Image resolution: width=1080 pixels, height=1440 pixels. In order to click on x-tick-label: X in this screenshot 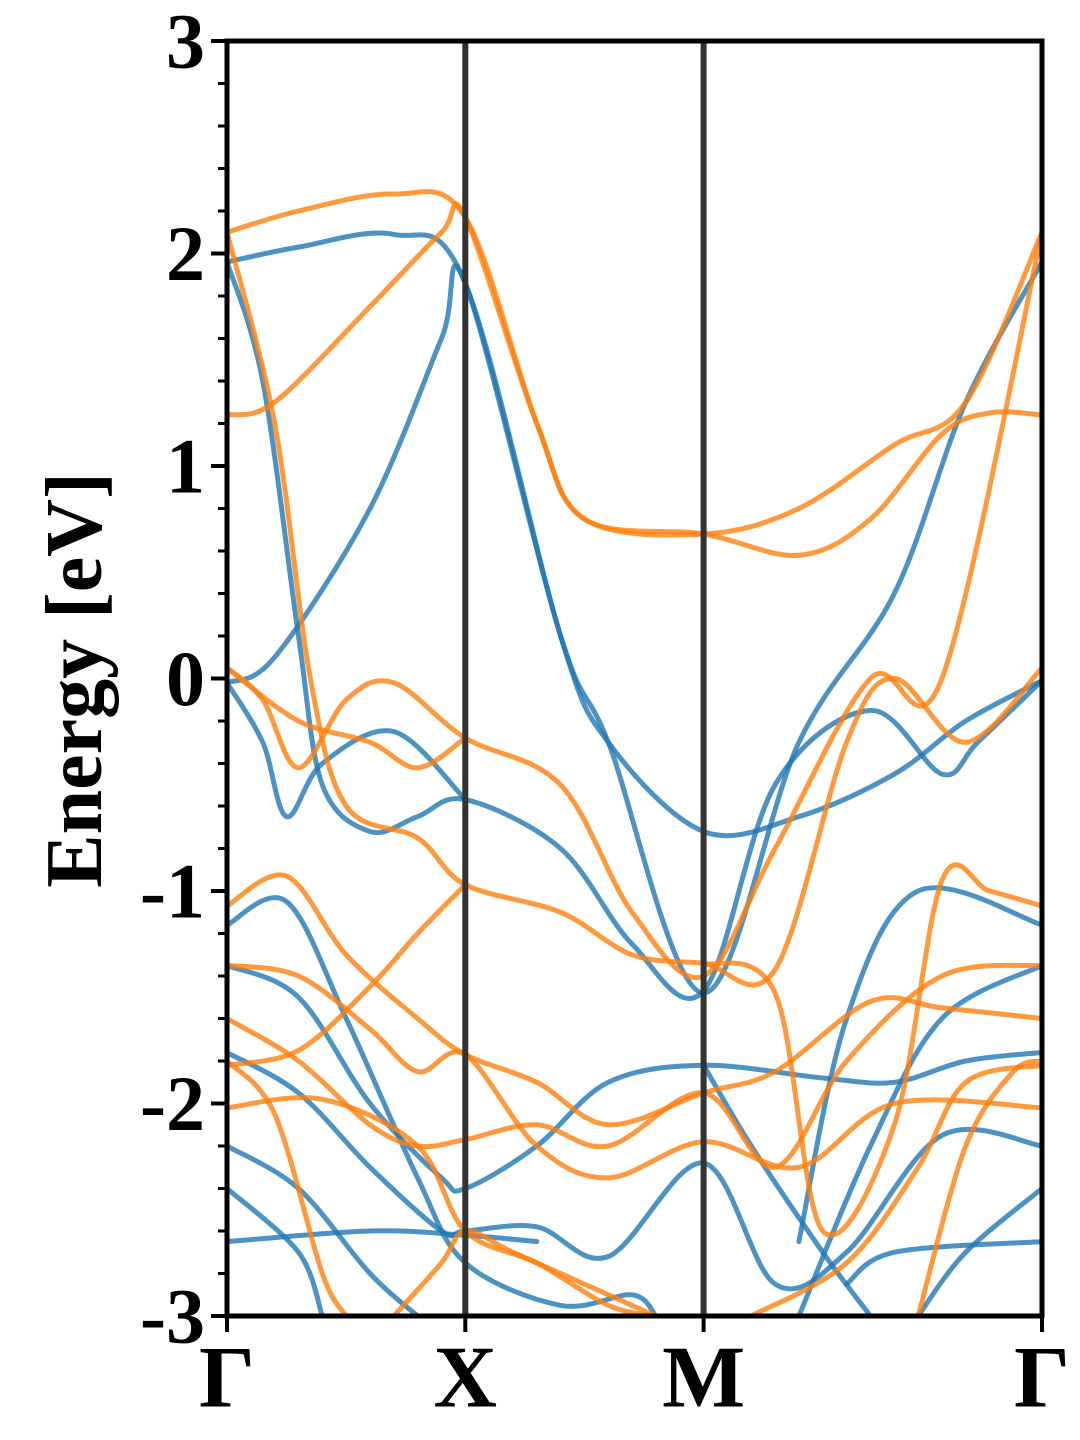, I will do `click(466, 1378)`.